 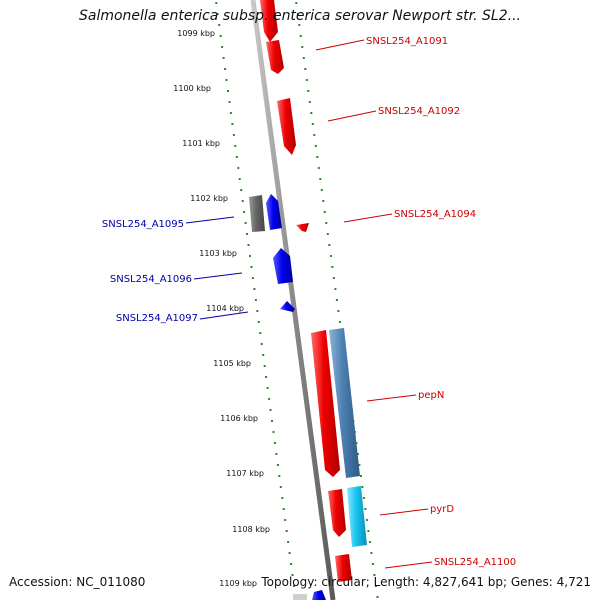 What do you see at coordinates (475, 562) in the screenshot?
I see `label-SNSL254_A1100: SNSL254_A1100` at bounding box center [475, 562].